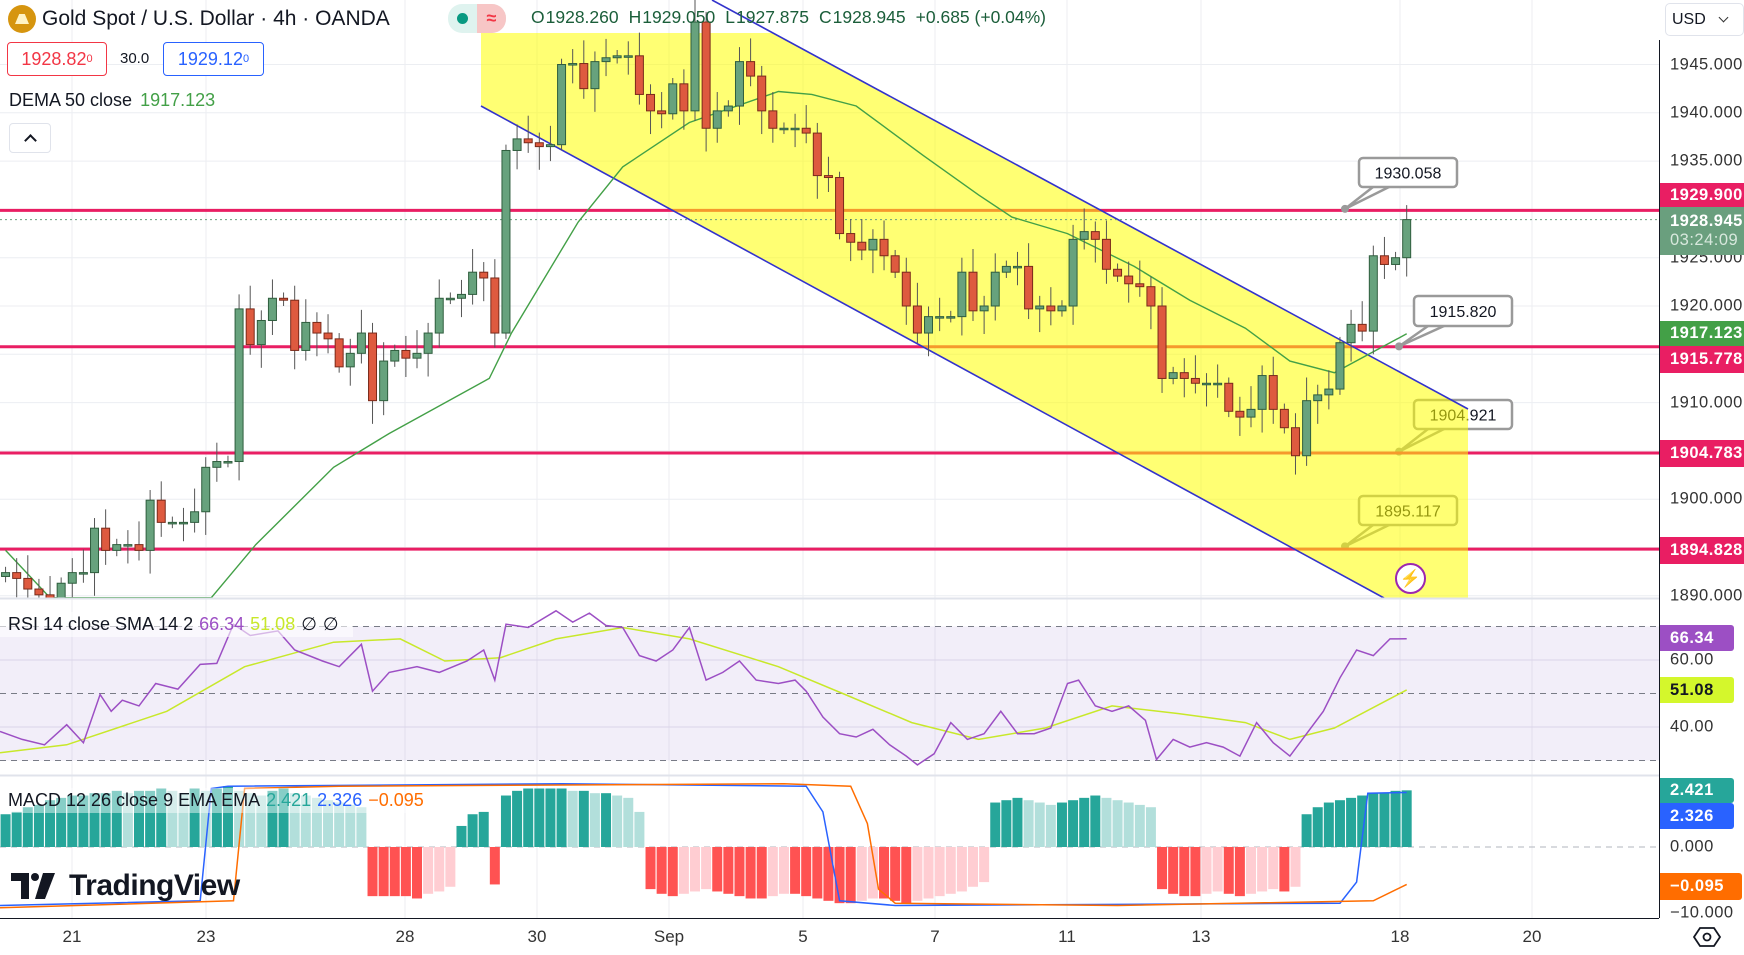 The width and height of the screenshot is (1744, 955). Describe the element at coordinates (829, 918) in the screenshot. I see `time-axis-line` at that location.